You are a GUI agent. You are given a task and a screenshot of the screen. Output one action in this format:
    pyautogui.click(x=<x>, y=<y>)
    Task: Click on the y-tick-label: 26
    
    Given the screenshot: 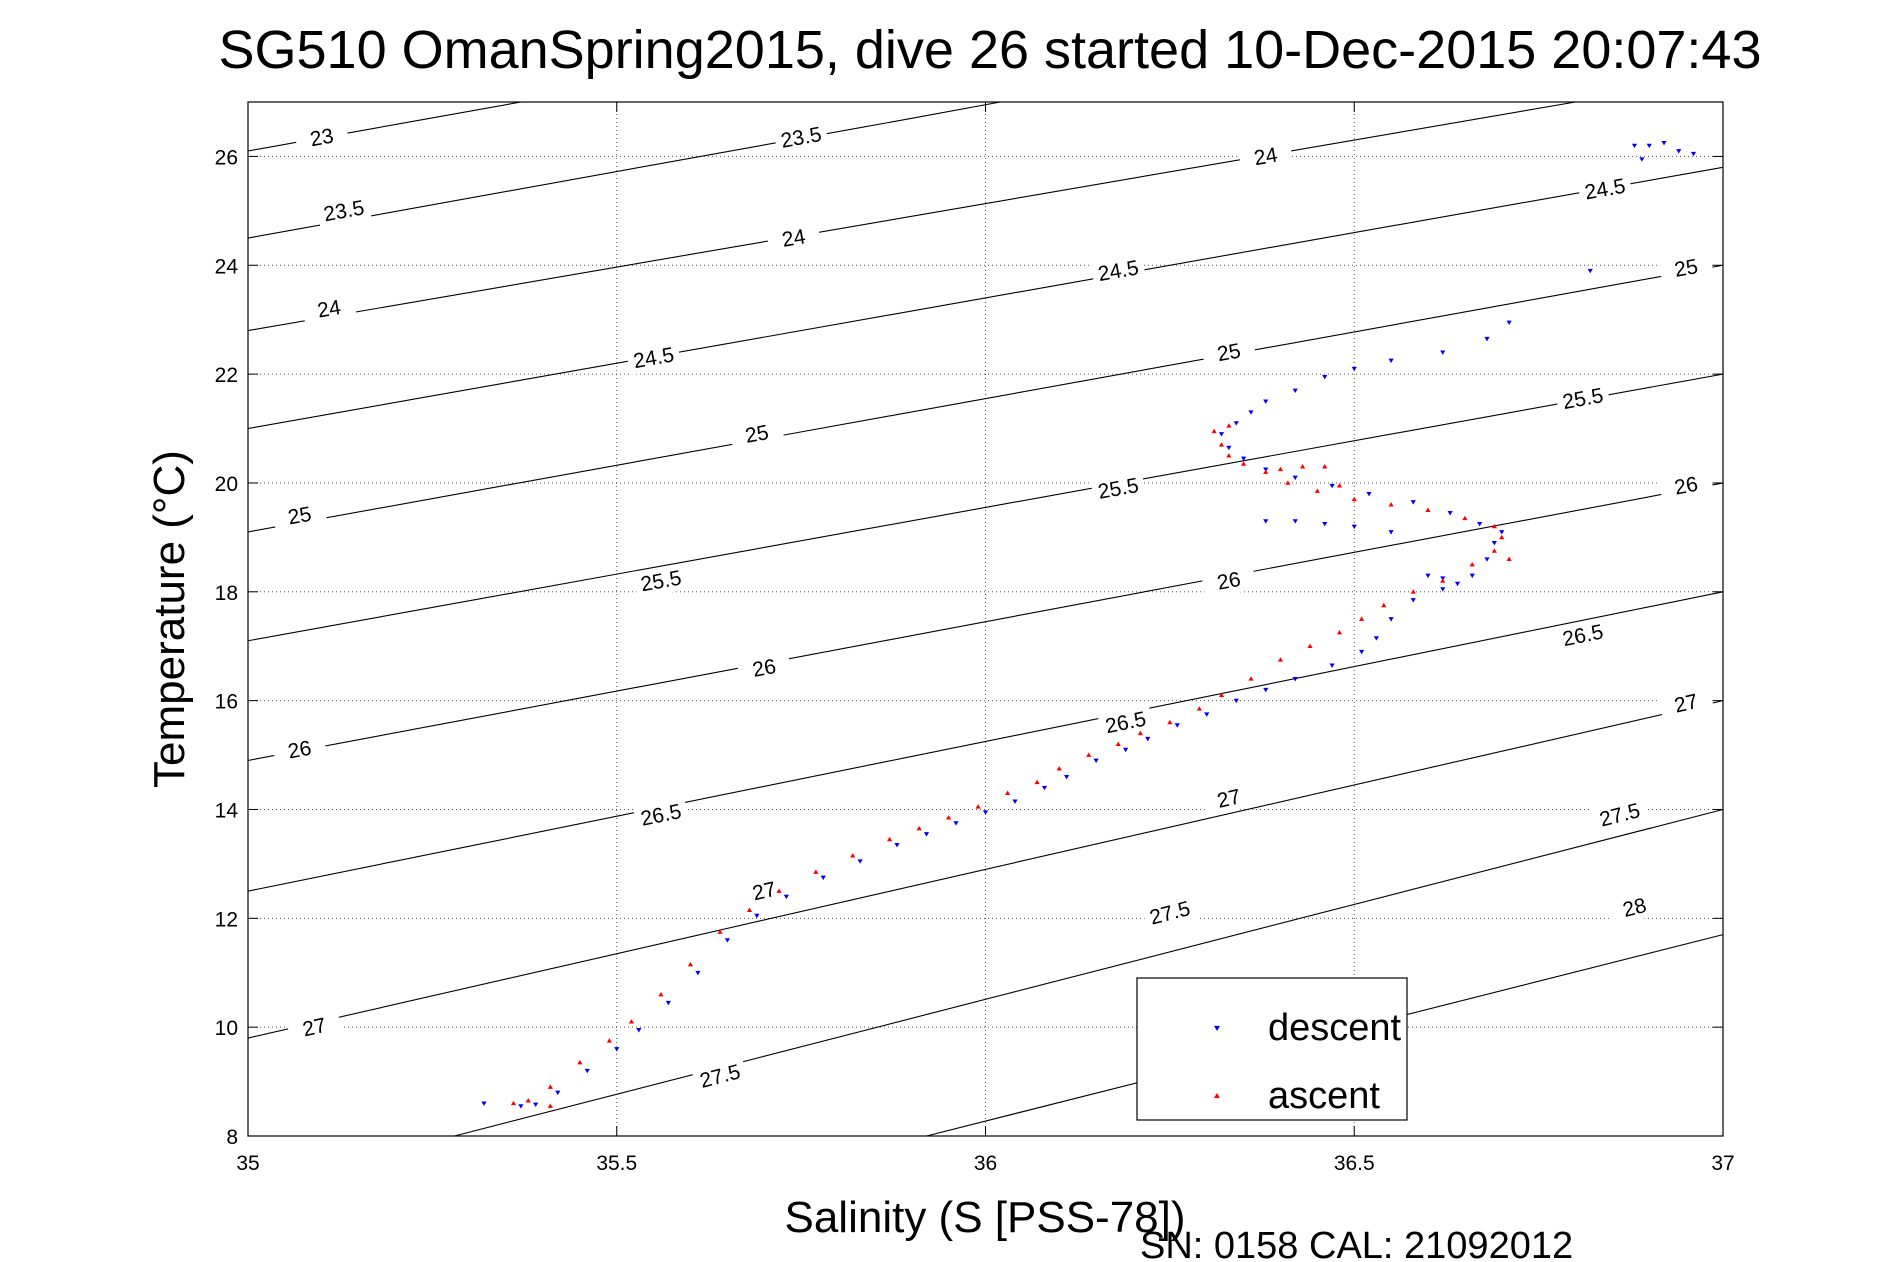 What is the action you would take?
    pyautogui.click(x=226, y=157)
    